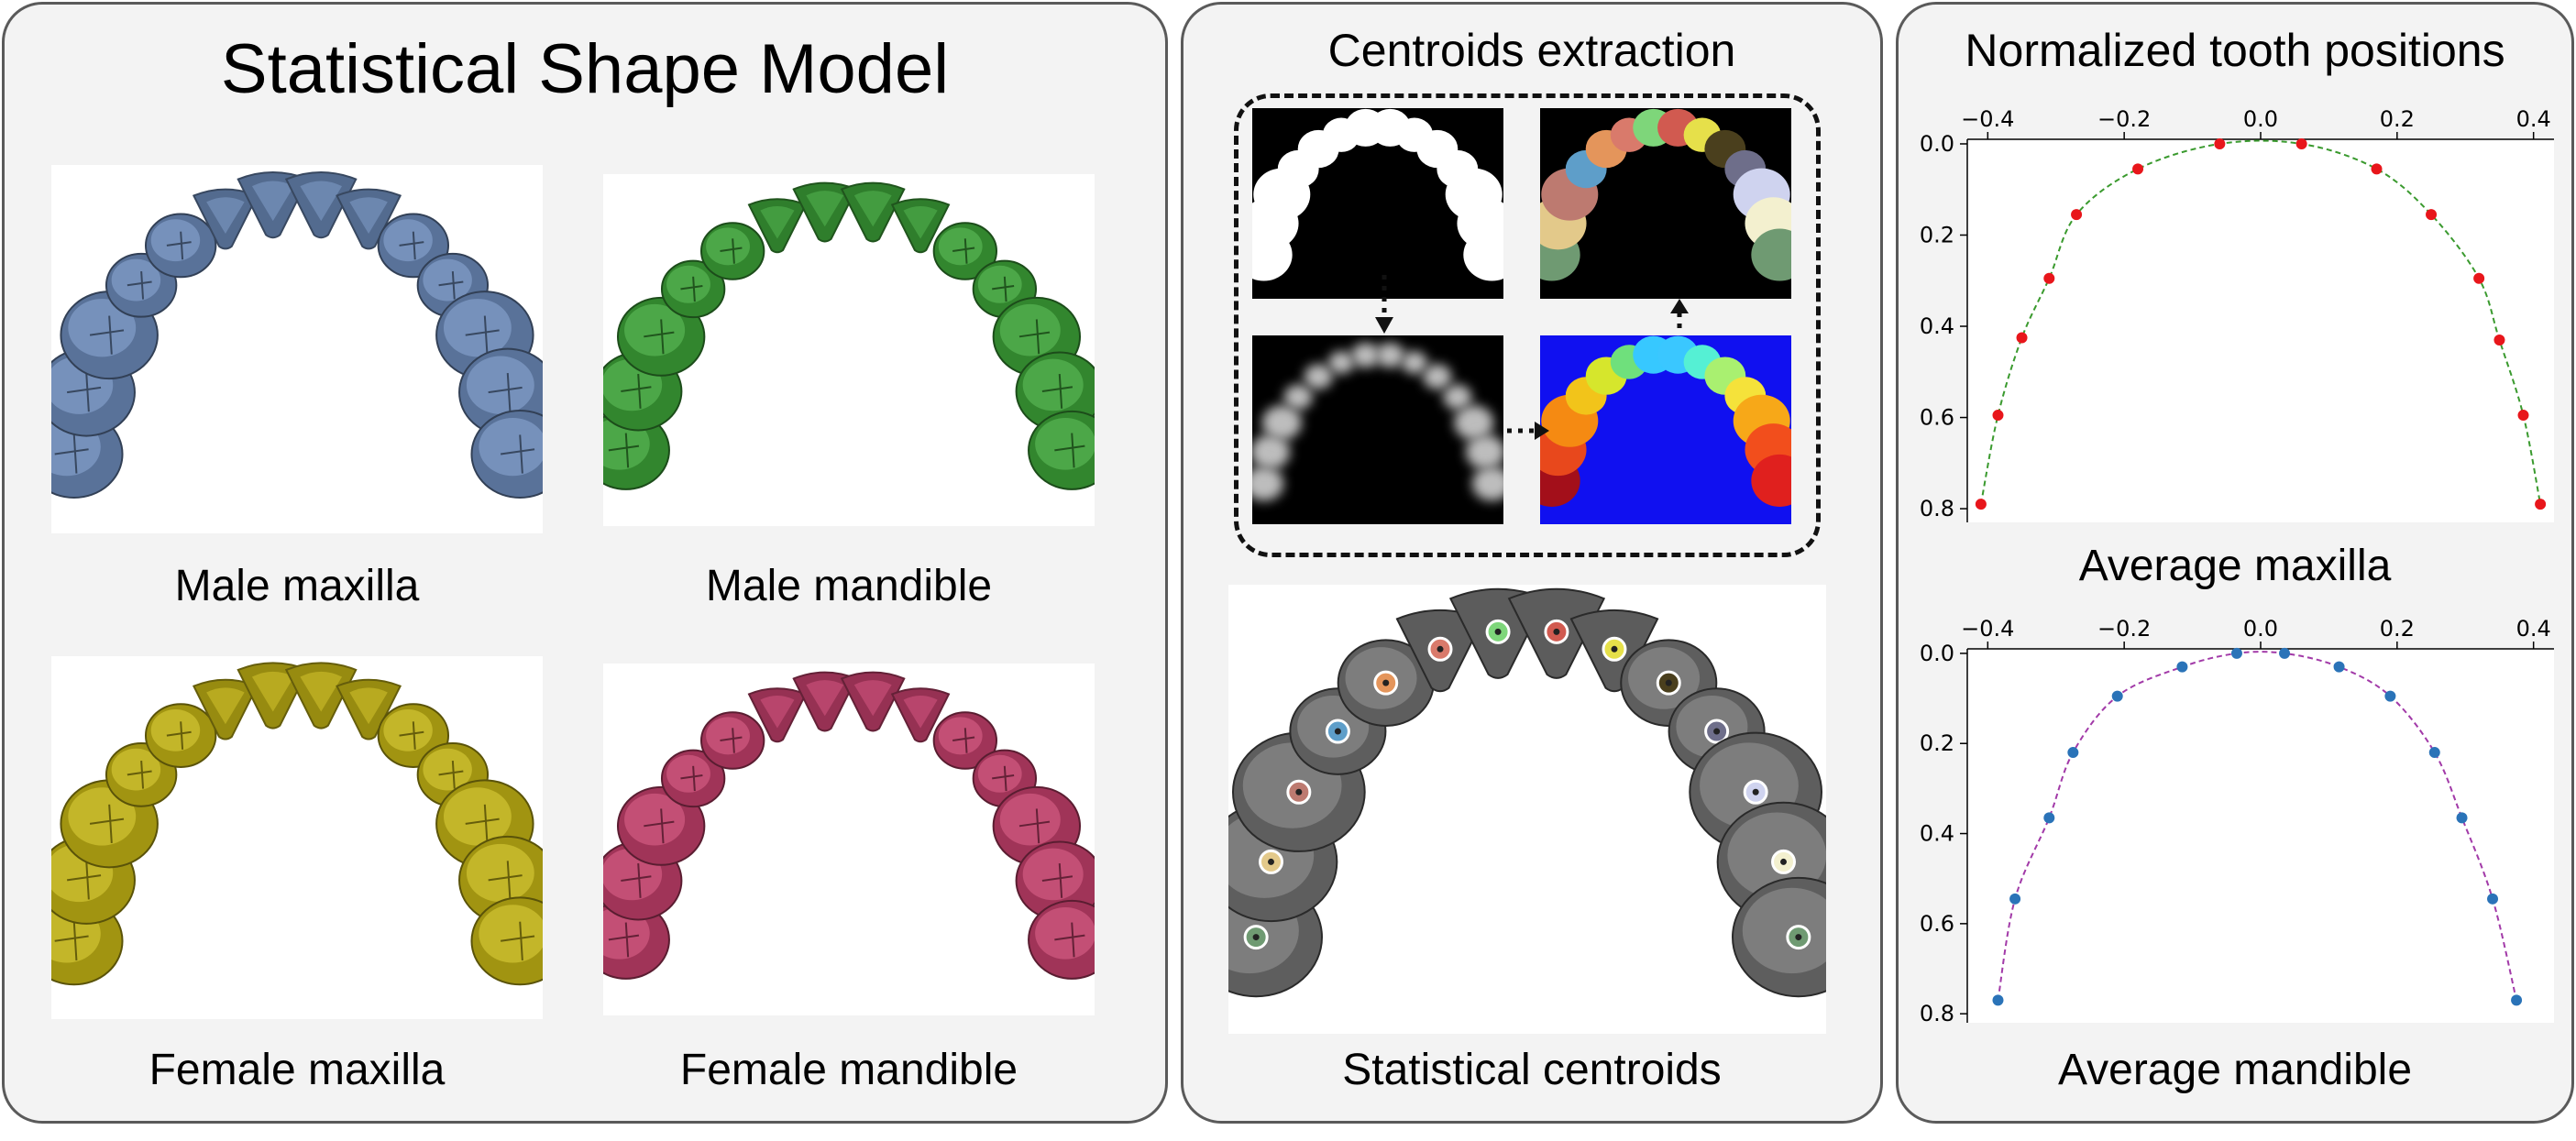 The width and height of the screenshot is (2576, 1141). What do you see at coordinates (1937, 654) in the screenshot?
I see `y-tick-label: 0.0` at bounding box center [1937, 654].